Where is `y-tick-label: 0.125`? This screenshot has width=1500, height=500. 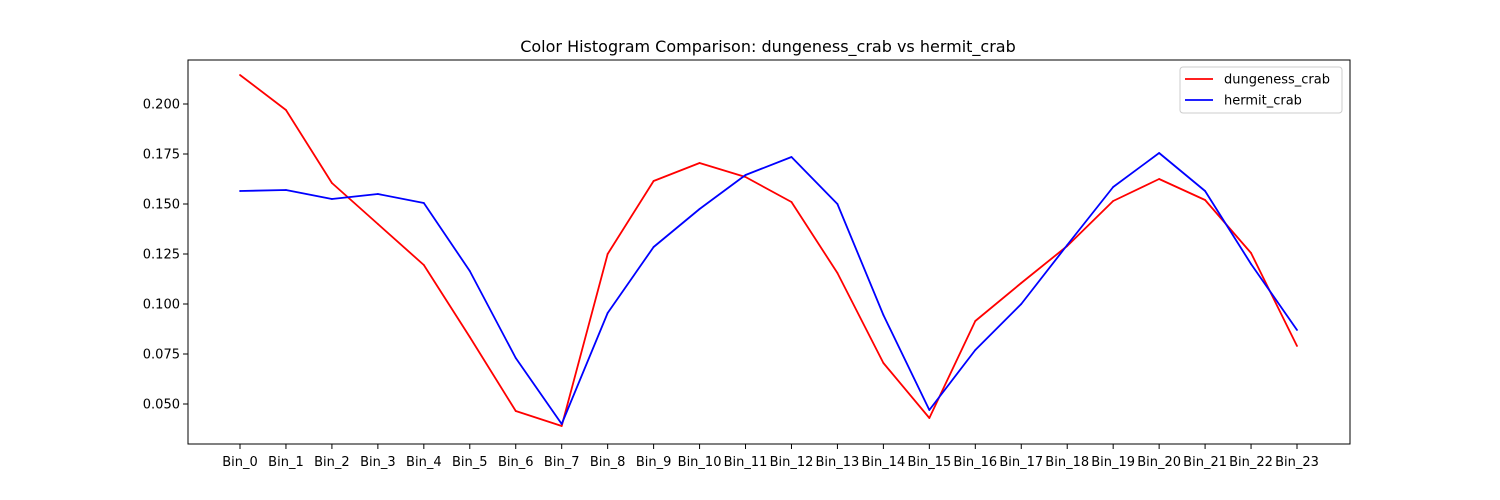 y-tick-label: 0.125 is located at coordinates (161, 255).